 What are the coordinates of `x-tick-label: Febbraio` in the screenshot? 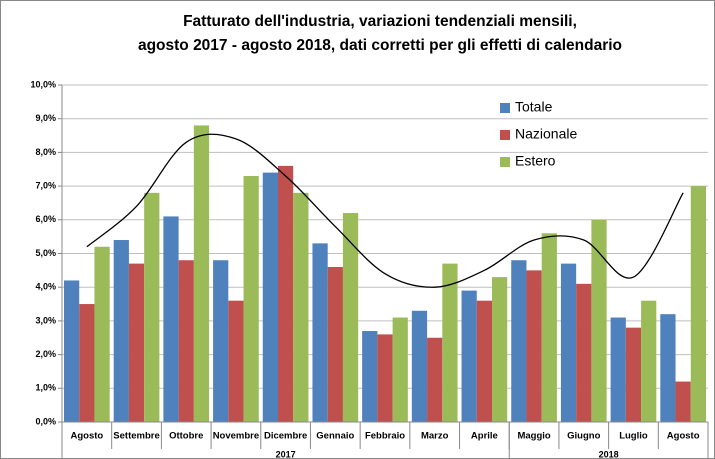 It's located at (385, 436).